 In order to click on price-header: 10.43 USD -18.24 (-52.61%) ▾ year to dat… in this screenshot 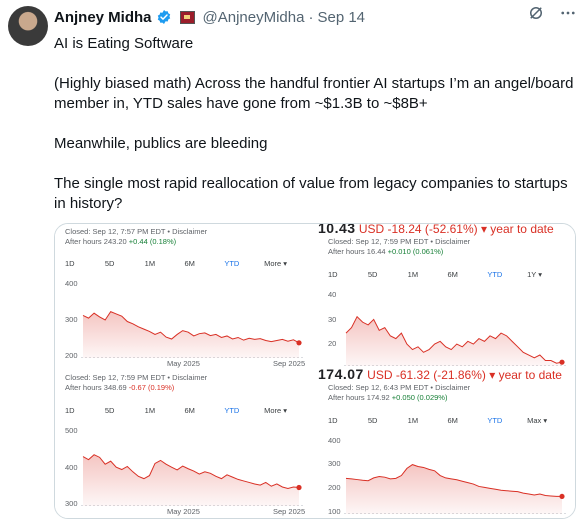, I will do `click(436, 229)`.